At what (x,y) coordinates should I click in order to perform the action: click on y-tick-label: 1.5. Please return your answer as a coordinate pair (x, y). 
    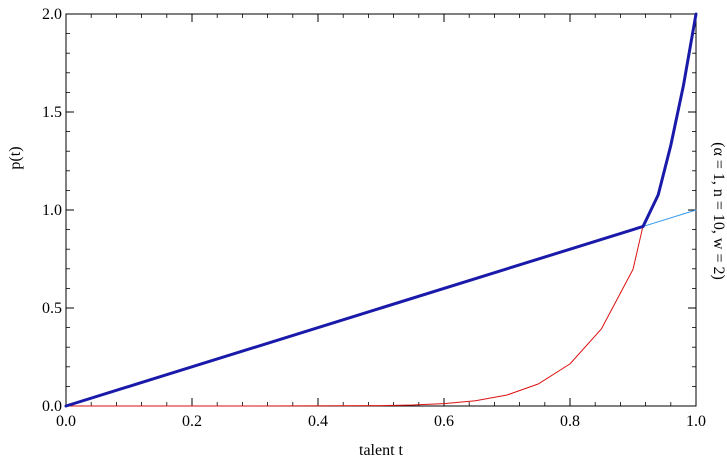
    Looking at the image, I should click on (52, 112).